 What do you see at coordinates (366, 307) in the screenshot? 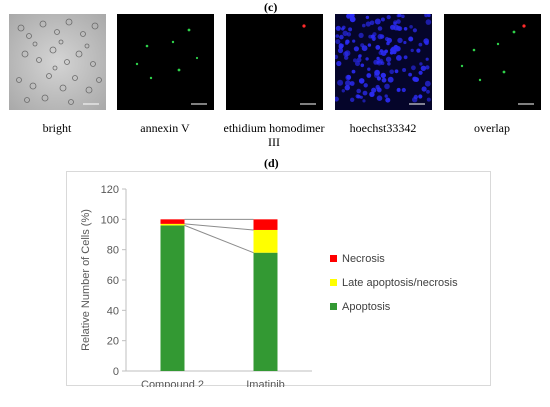
I see `legend-label: Apoptosis` at bounding box center [366, 307].